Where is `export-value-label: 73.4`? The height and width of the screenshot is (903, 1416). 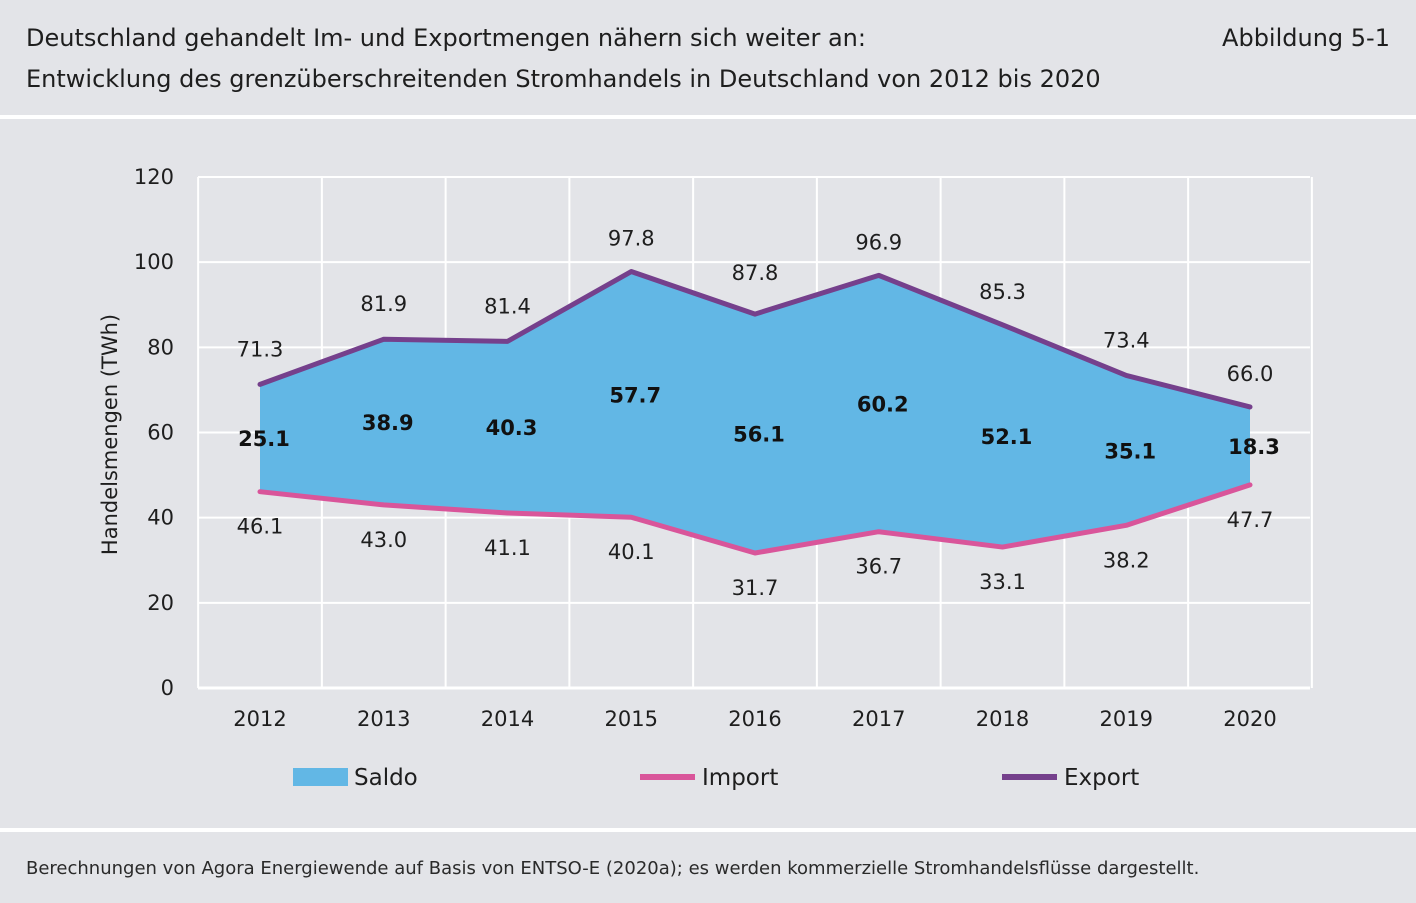 export-value-label: 73.4 is located at coordinates (1126, 340).